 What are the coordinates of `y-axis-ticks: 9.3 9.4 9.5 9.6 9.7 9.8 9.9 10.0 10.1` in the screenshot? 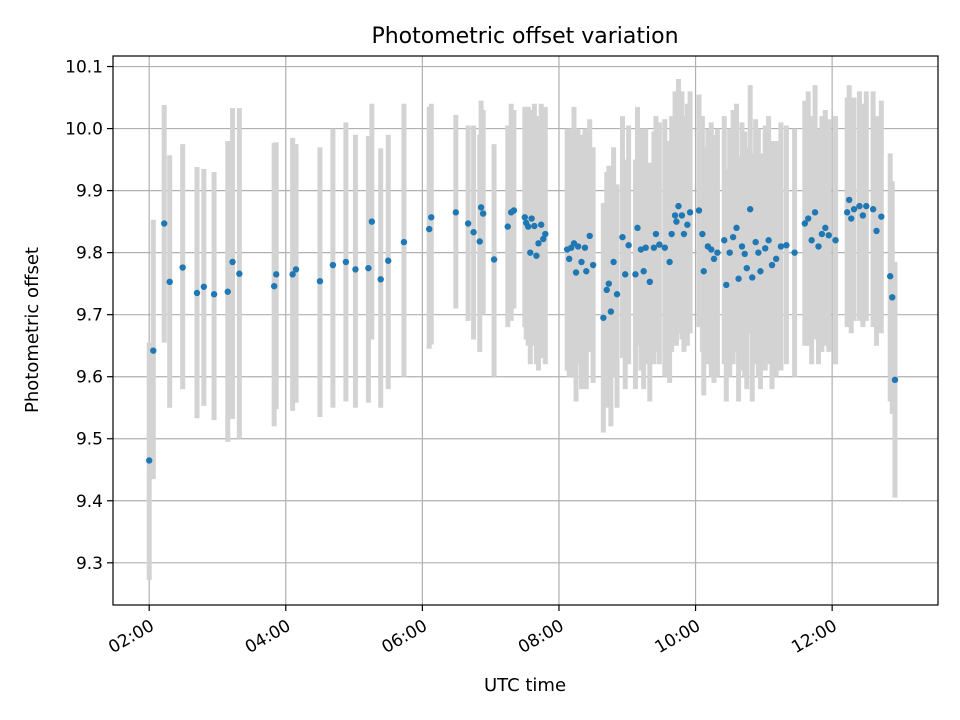 It's located at (89, 316).